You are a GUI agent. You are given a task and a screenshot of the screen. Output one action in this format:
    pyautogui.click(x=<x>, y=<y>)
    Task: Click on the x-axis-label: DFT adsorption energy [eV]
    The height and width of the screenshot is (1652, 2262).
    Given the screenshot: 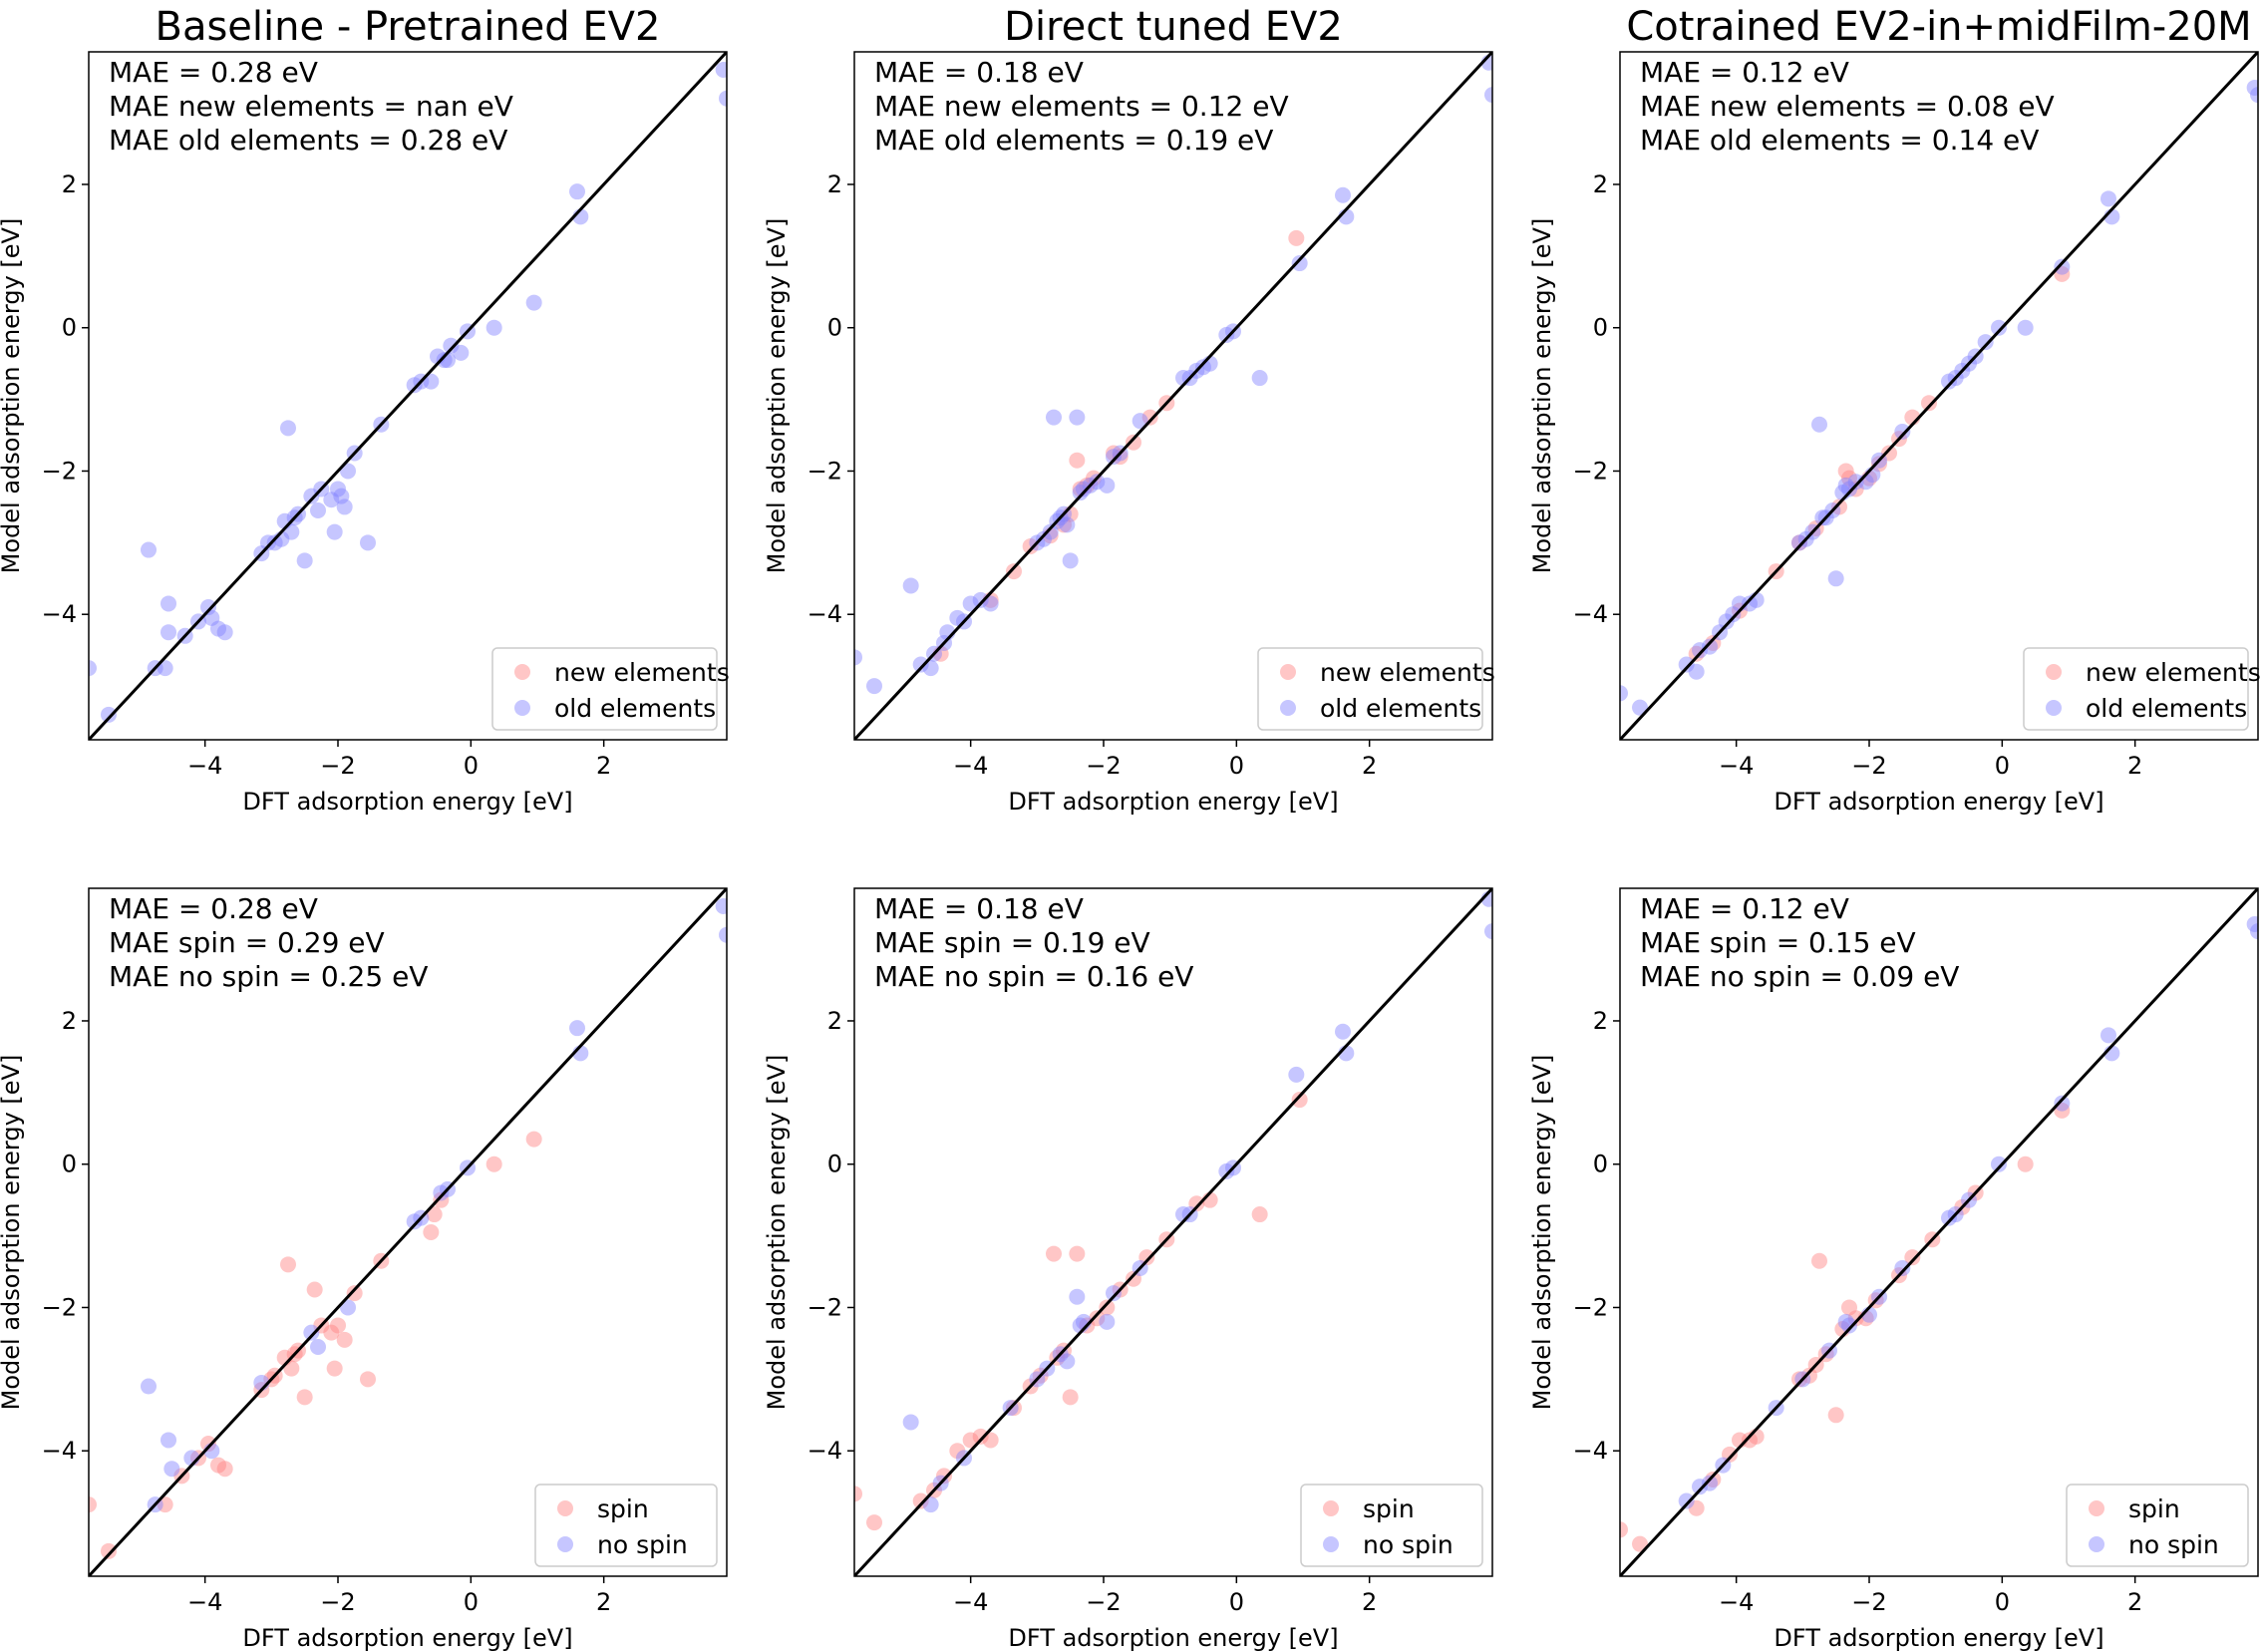 What is the action you would take?
    pyautogui.click(x=1173, y=1638)
    